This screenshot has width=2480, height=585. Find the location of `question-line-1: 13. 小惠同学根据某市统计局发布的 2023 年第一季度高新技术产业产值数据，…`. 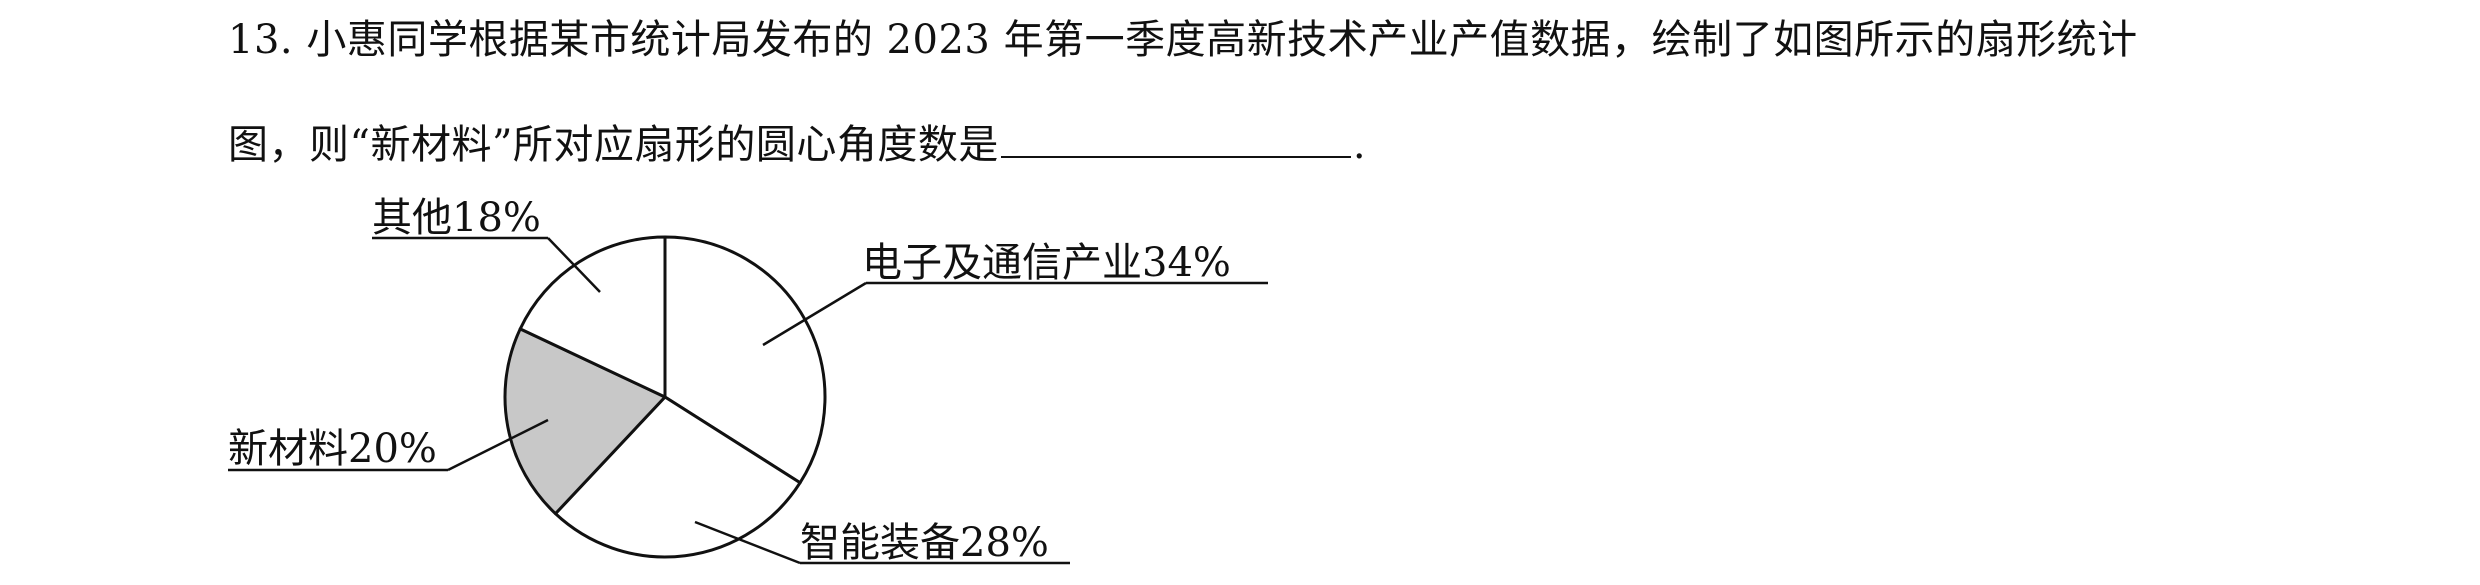

question-line-1: 13. 小惠同学根据某市统计局发布的 2023 年第一季度高新技术产业产值数据，… is located at coordinates (1183, 40).